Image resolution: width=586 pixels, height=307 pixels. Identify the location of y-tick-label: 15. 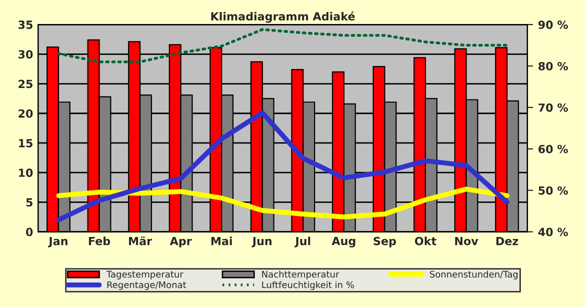
(25, 143).